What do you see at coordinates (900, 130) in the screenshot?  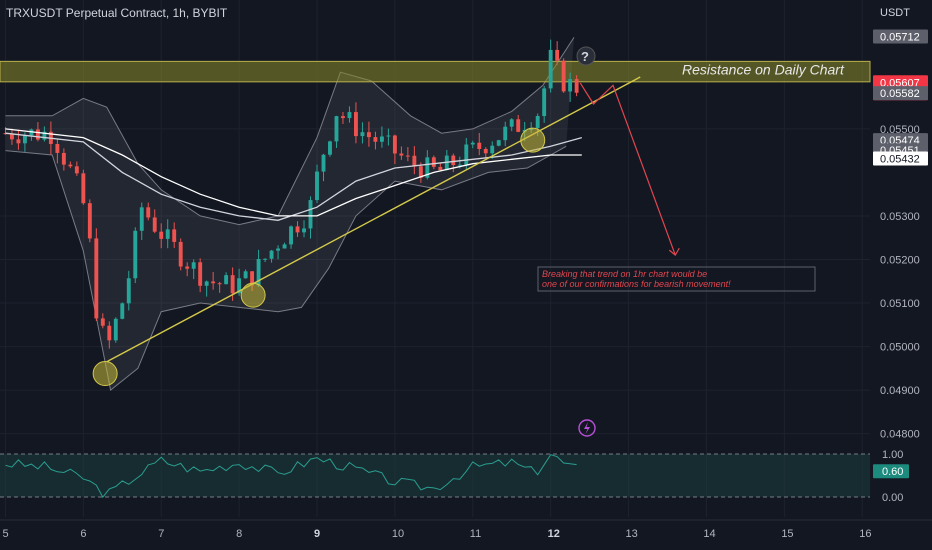 I see `price-tick-label: 0.05500` at bounding box center [900, 130].